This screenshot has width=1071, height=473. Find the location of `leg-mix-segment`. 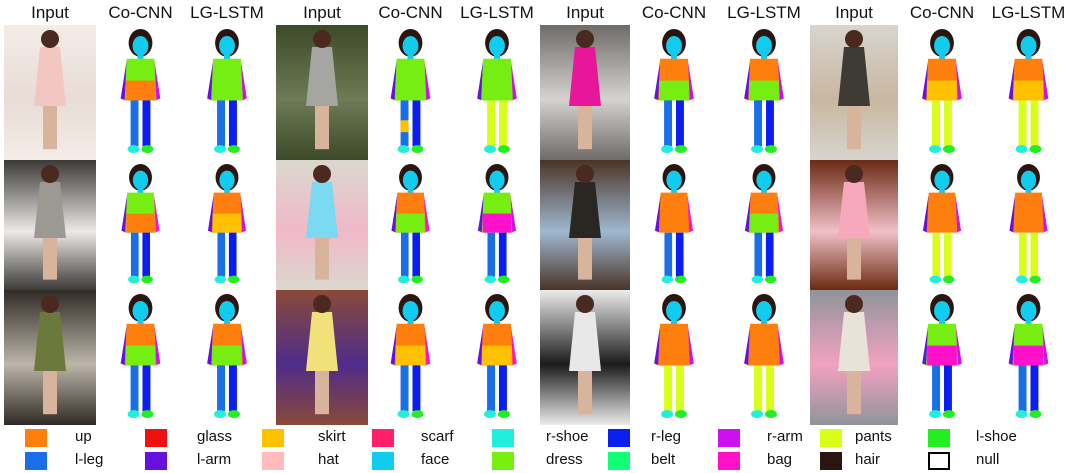

leg-mix-segment is located at coordinates (404, 126).